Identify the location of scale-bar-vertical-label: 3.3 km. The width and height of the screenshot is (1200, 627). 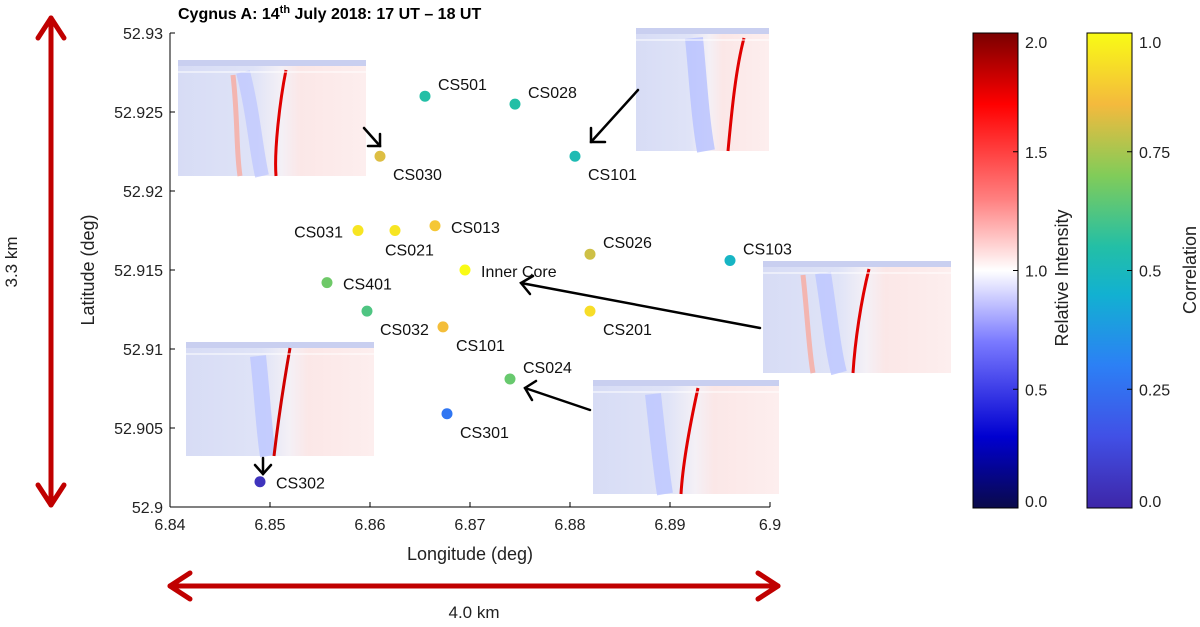
(11, 261).